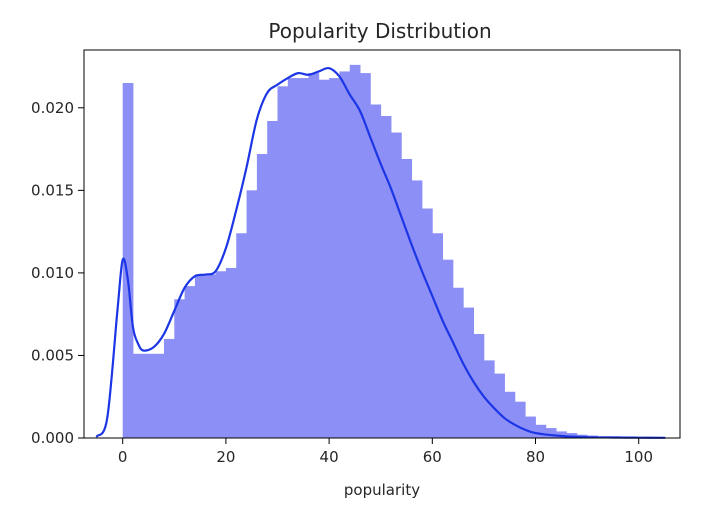  I want to click on x-axis: 0 20 40 60 80 100, so click(385, 452).